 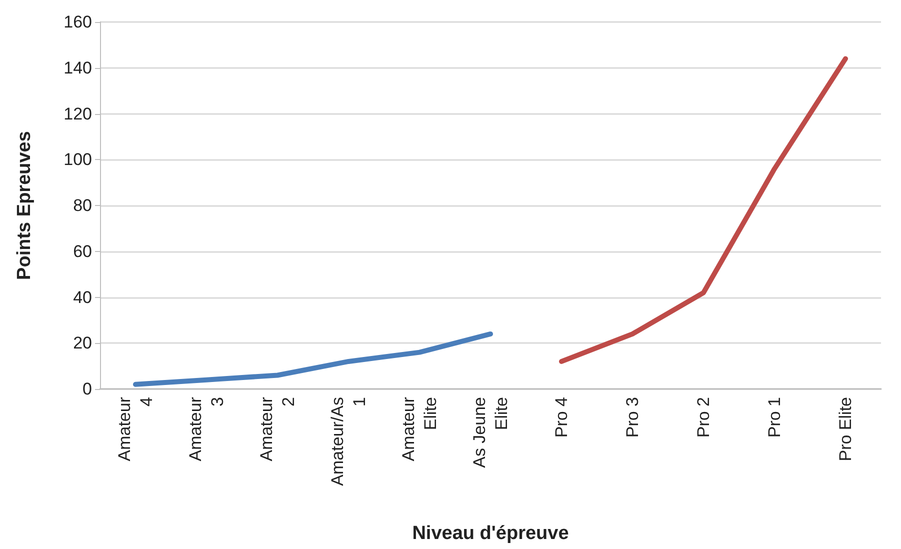 I want to click on x-tick-label: Amateur/As 1, so click(x=348, y=441).